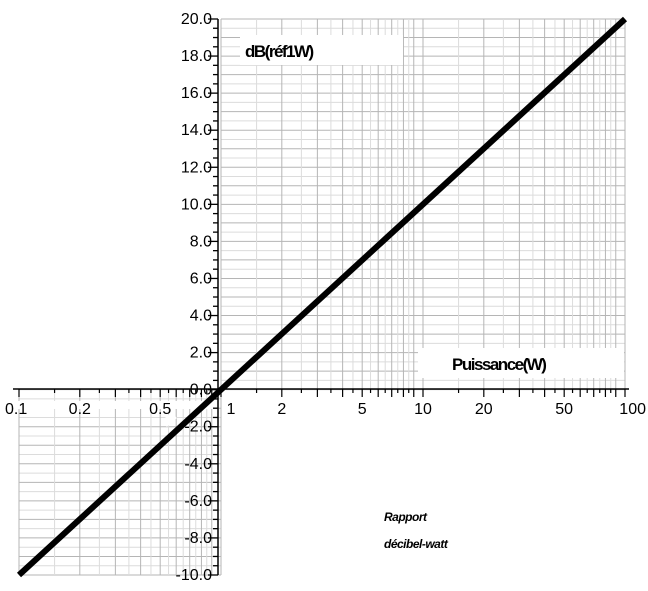  I want to click on x-tick-label: 1, so click(231, 409).